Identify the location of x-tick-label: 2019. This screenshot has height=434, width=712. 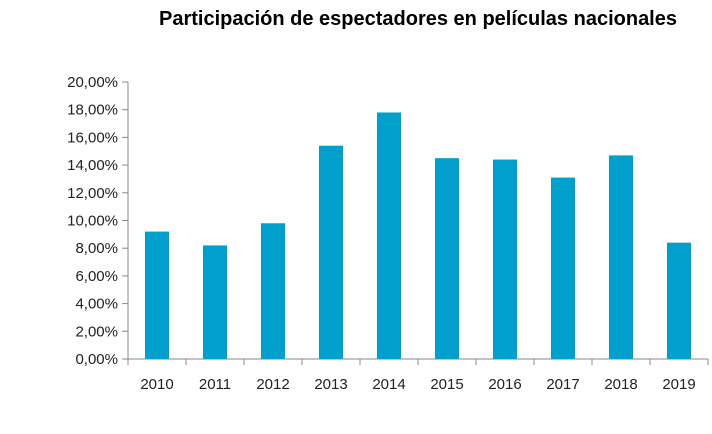
(678, 384).